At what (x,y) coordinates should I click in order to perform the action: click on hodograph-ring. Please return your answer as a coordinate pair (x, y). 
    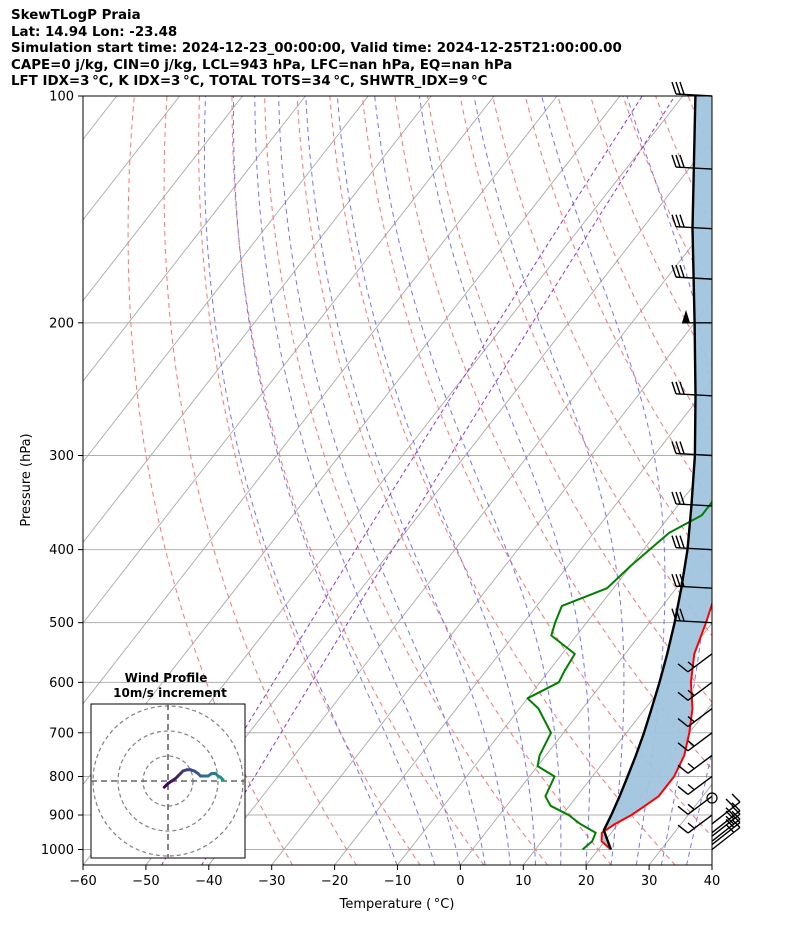
    Looking at the image, I should click on (168, 781).